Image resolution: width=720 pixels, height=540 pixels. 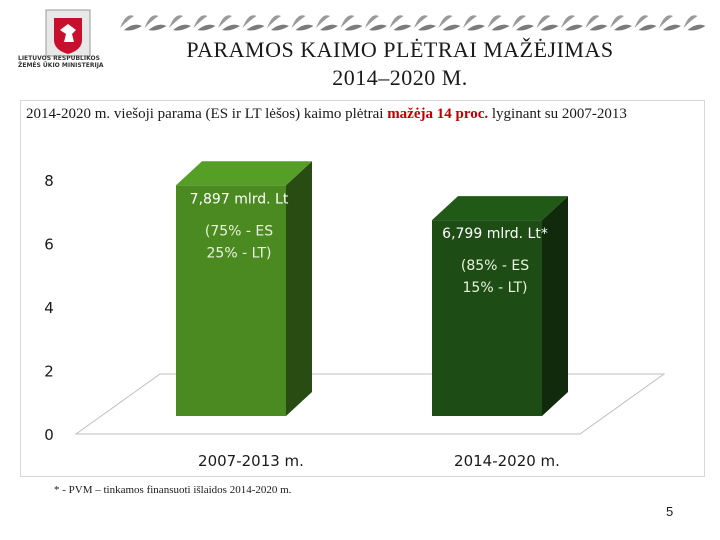 I want to click on bar-annotation: (85% - ES, so click(x=495, y=266).